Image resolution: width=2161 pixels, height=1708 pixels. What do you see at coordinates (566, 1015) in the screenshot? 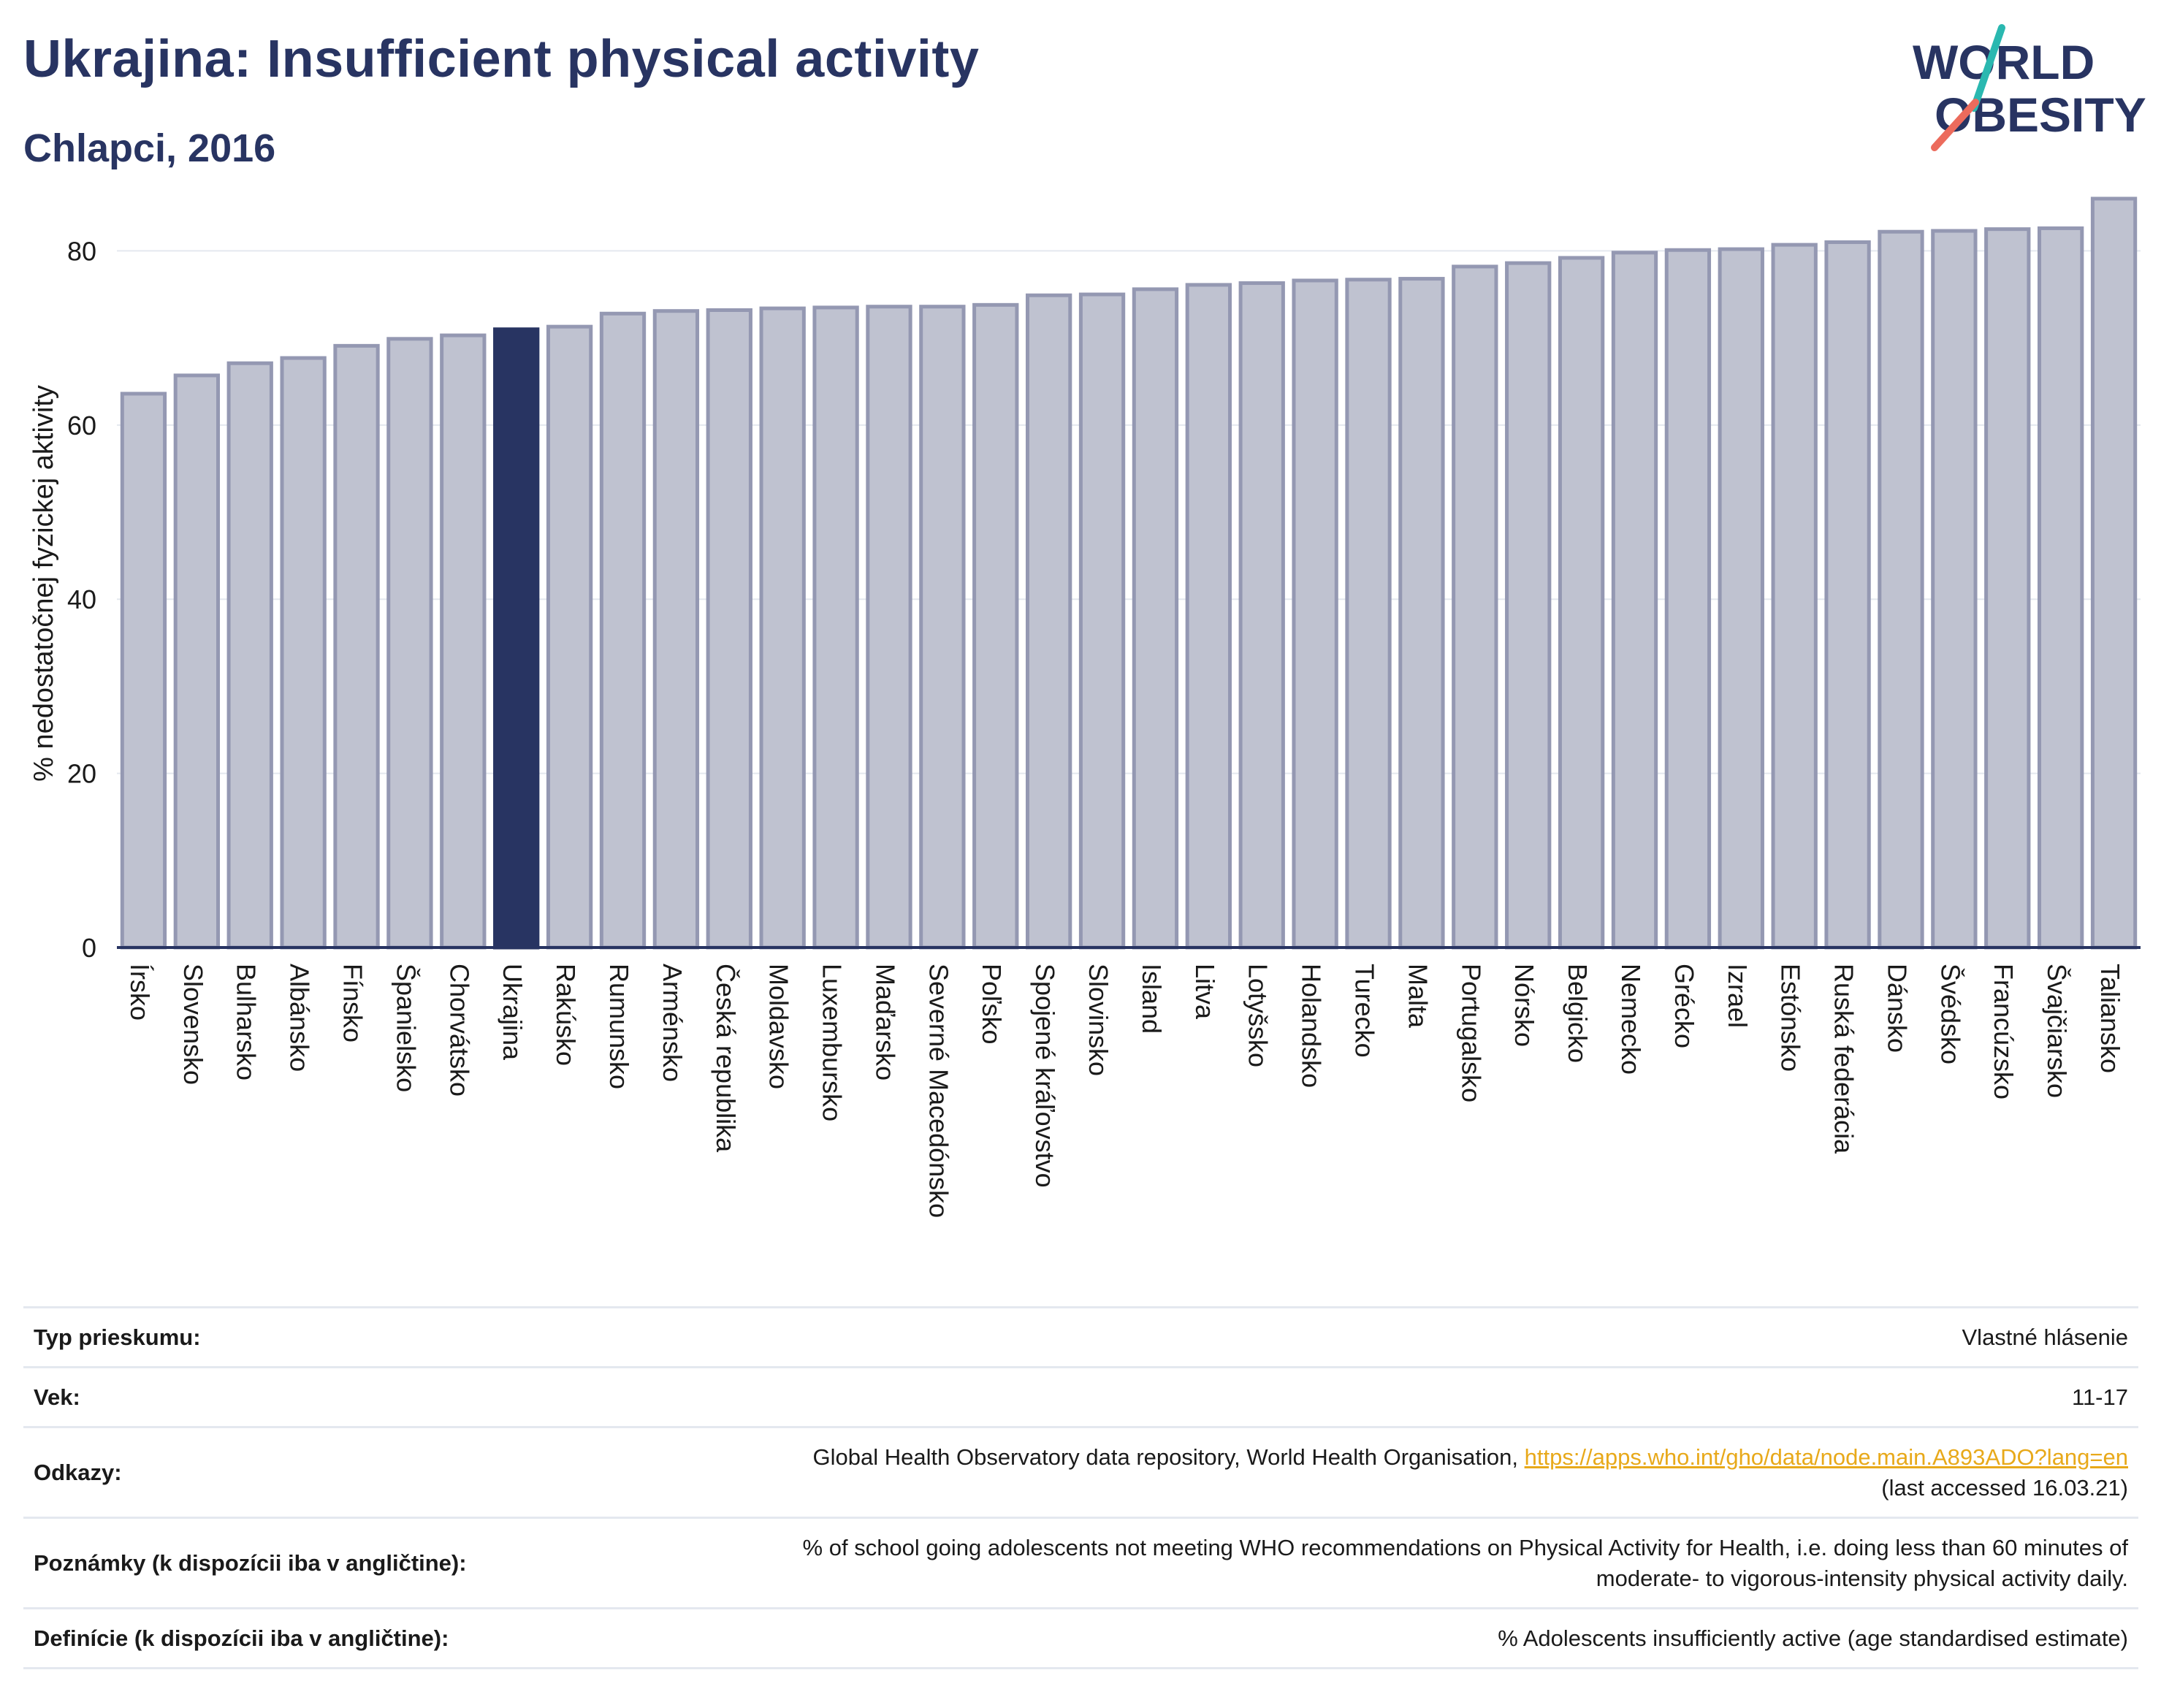
I see `x-tick-label: Rakúsko` at bounding box center [566, 1015].